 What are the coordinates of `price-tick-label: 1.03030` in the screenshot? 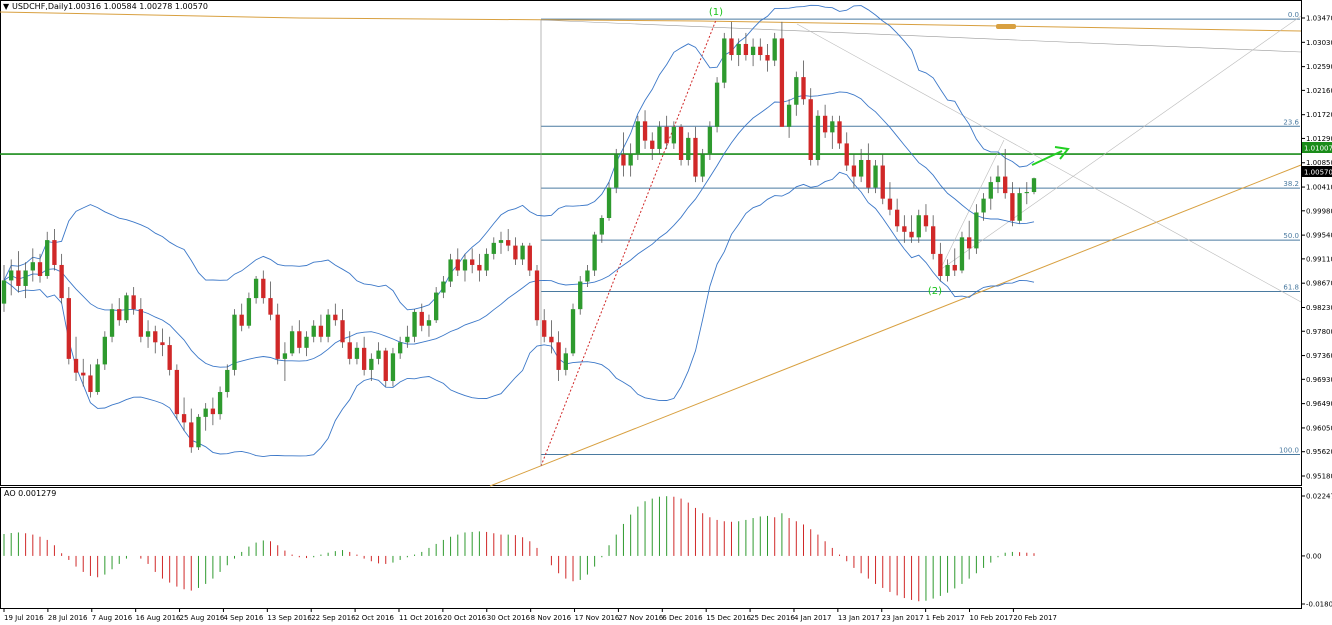 It's located at (1319, 43).